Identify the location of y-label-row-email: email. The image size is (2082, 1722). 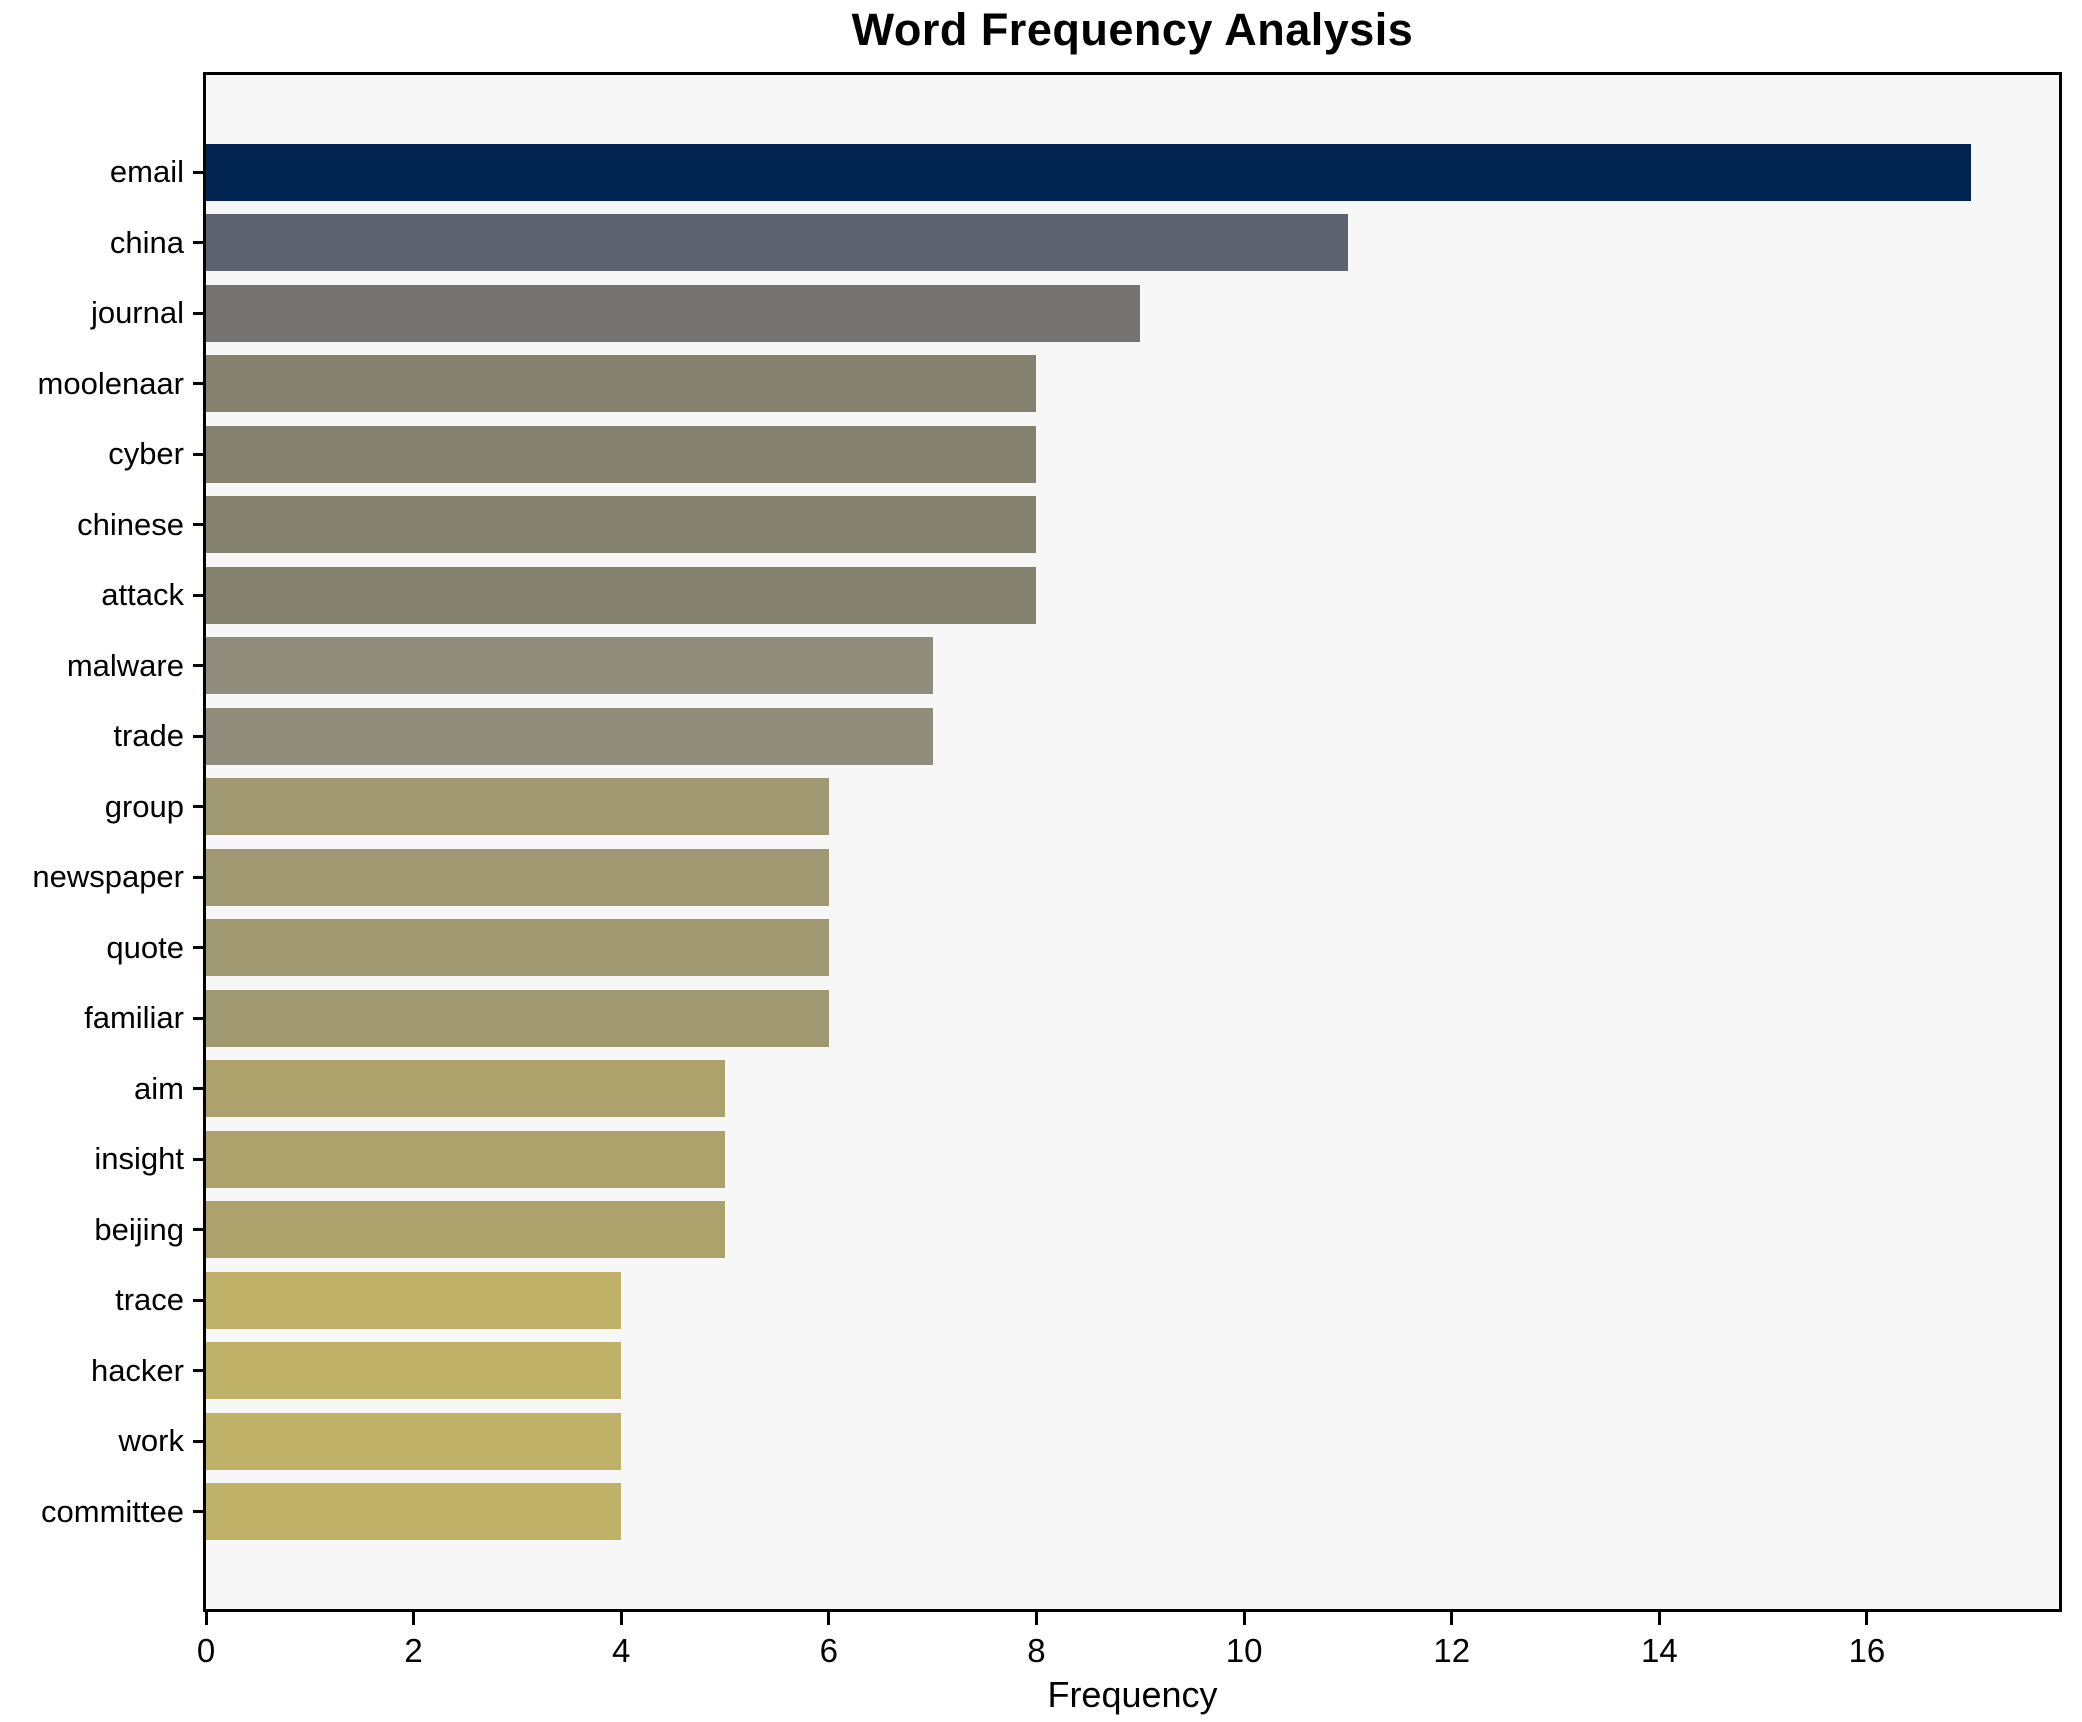
(156, 172).